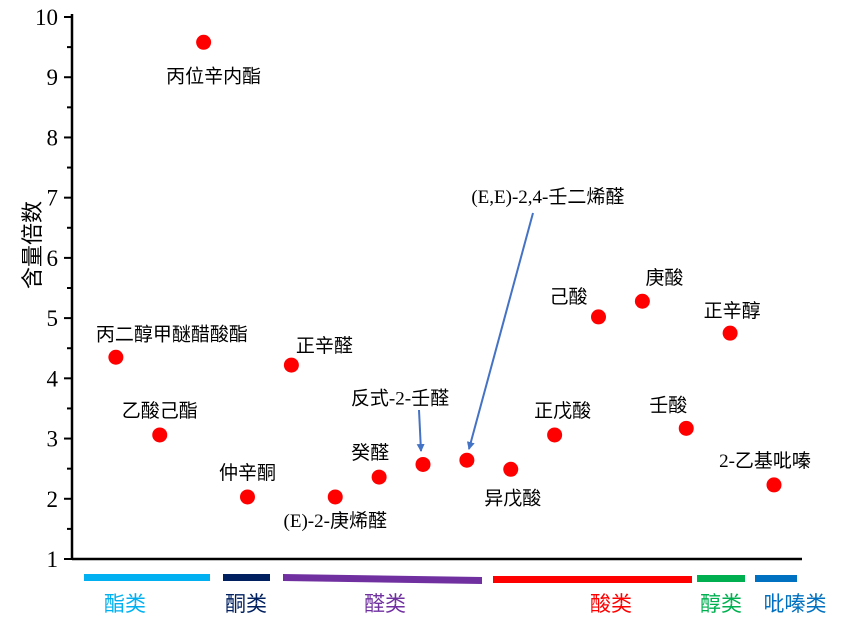  What do you see at coordinates (32, 245) in the screenshot?
I see `y-axis-label: 含量倍数` at bounding box center [32, 245].